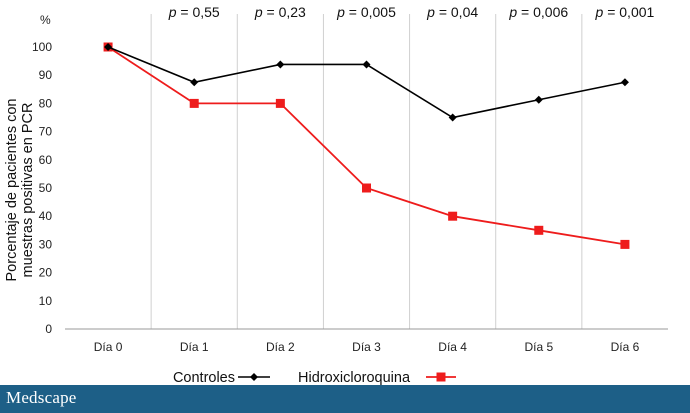 The width and height of the screenshot is (690, 413). Describe the element at coordinates (46, 132) in the screenshot. I see `y-tick-label: 70` at that location.